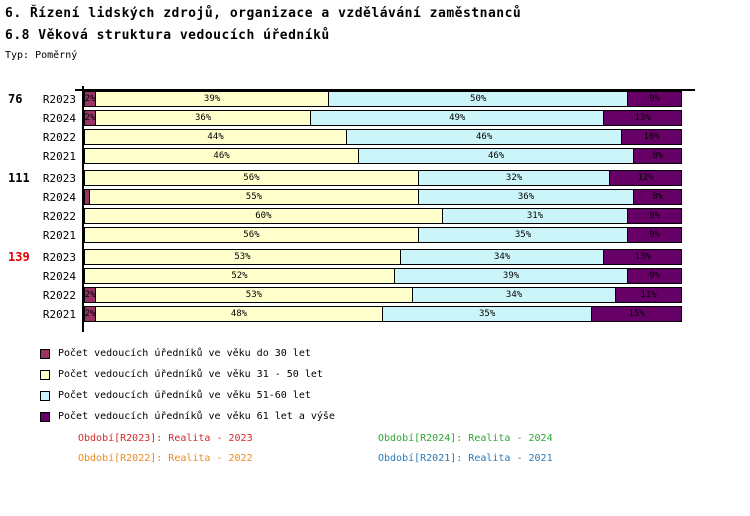  Describe the element at coordinates (87, 197) in the screenshot. I see `bar-segment` at that location.